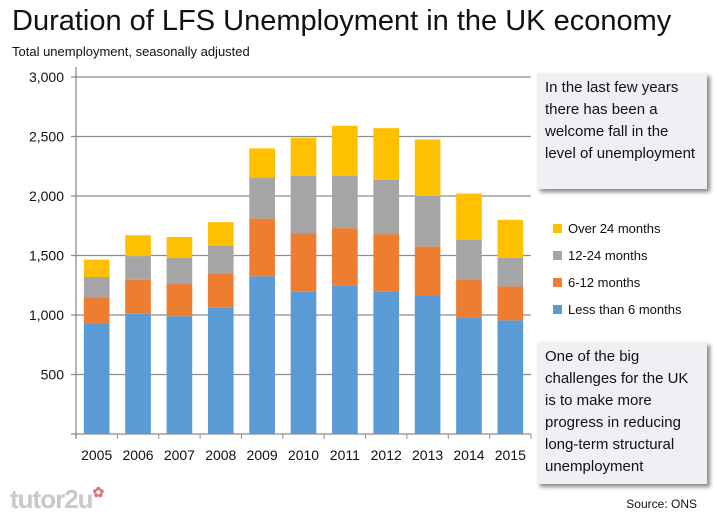 The width and height of the screenshot is (717, 520). What do you see at coordinates (303, 262) in the screenshot?
I see `bar-2010-6-12-months` at bounding box center [303, 262].